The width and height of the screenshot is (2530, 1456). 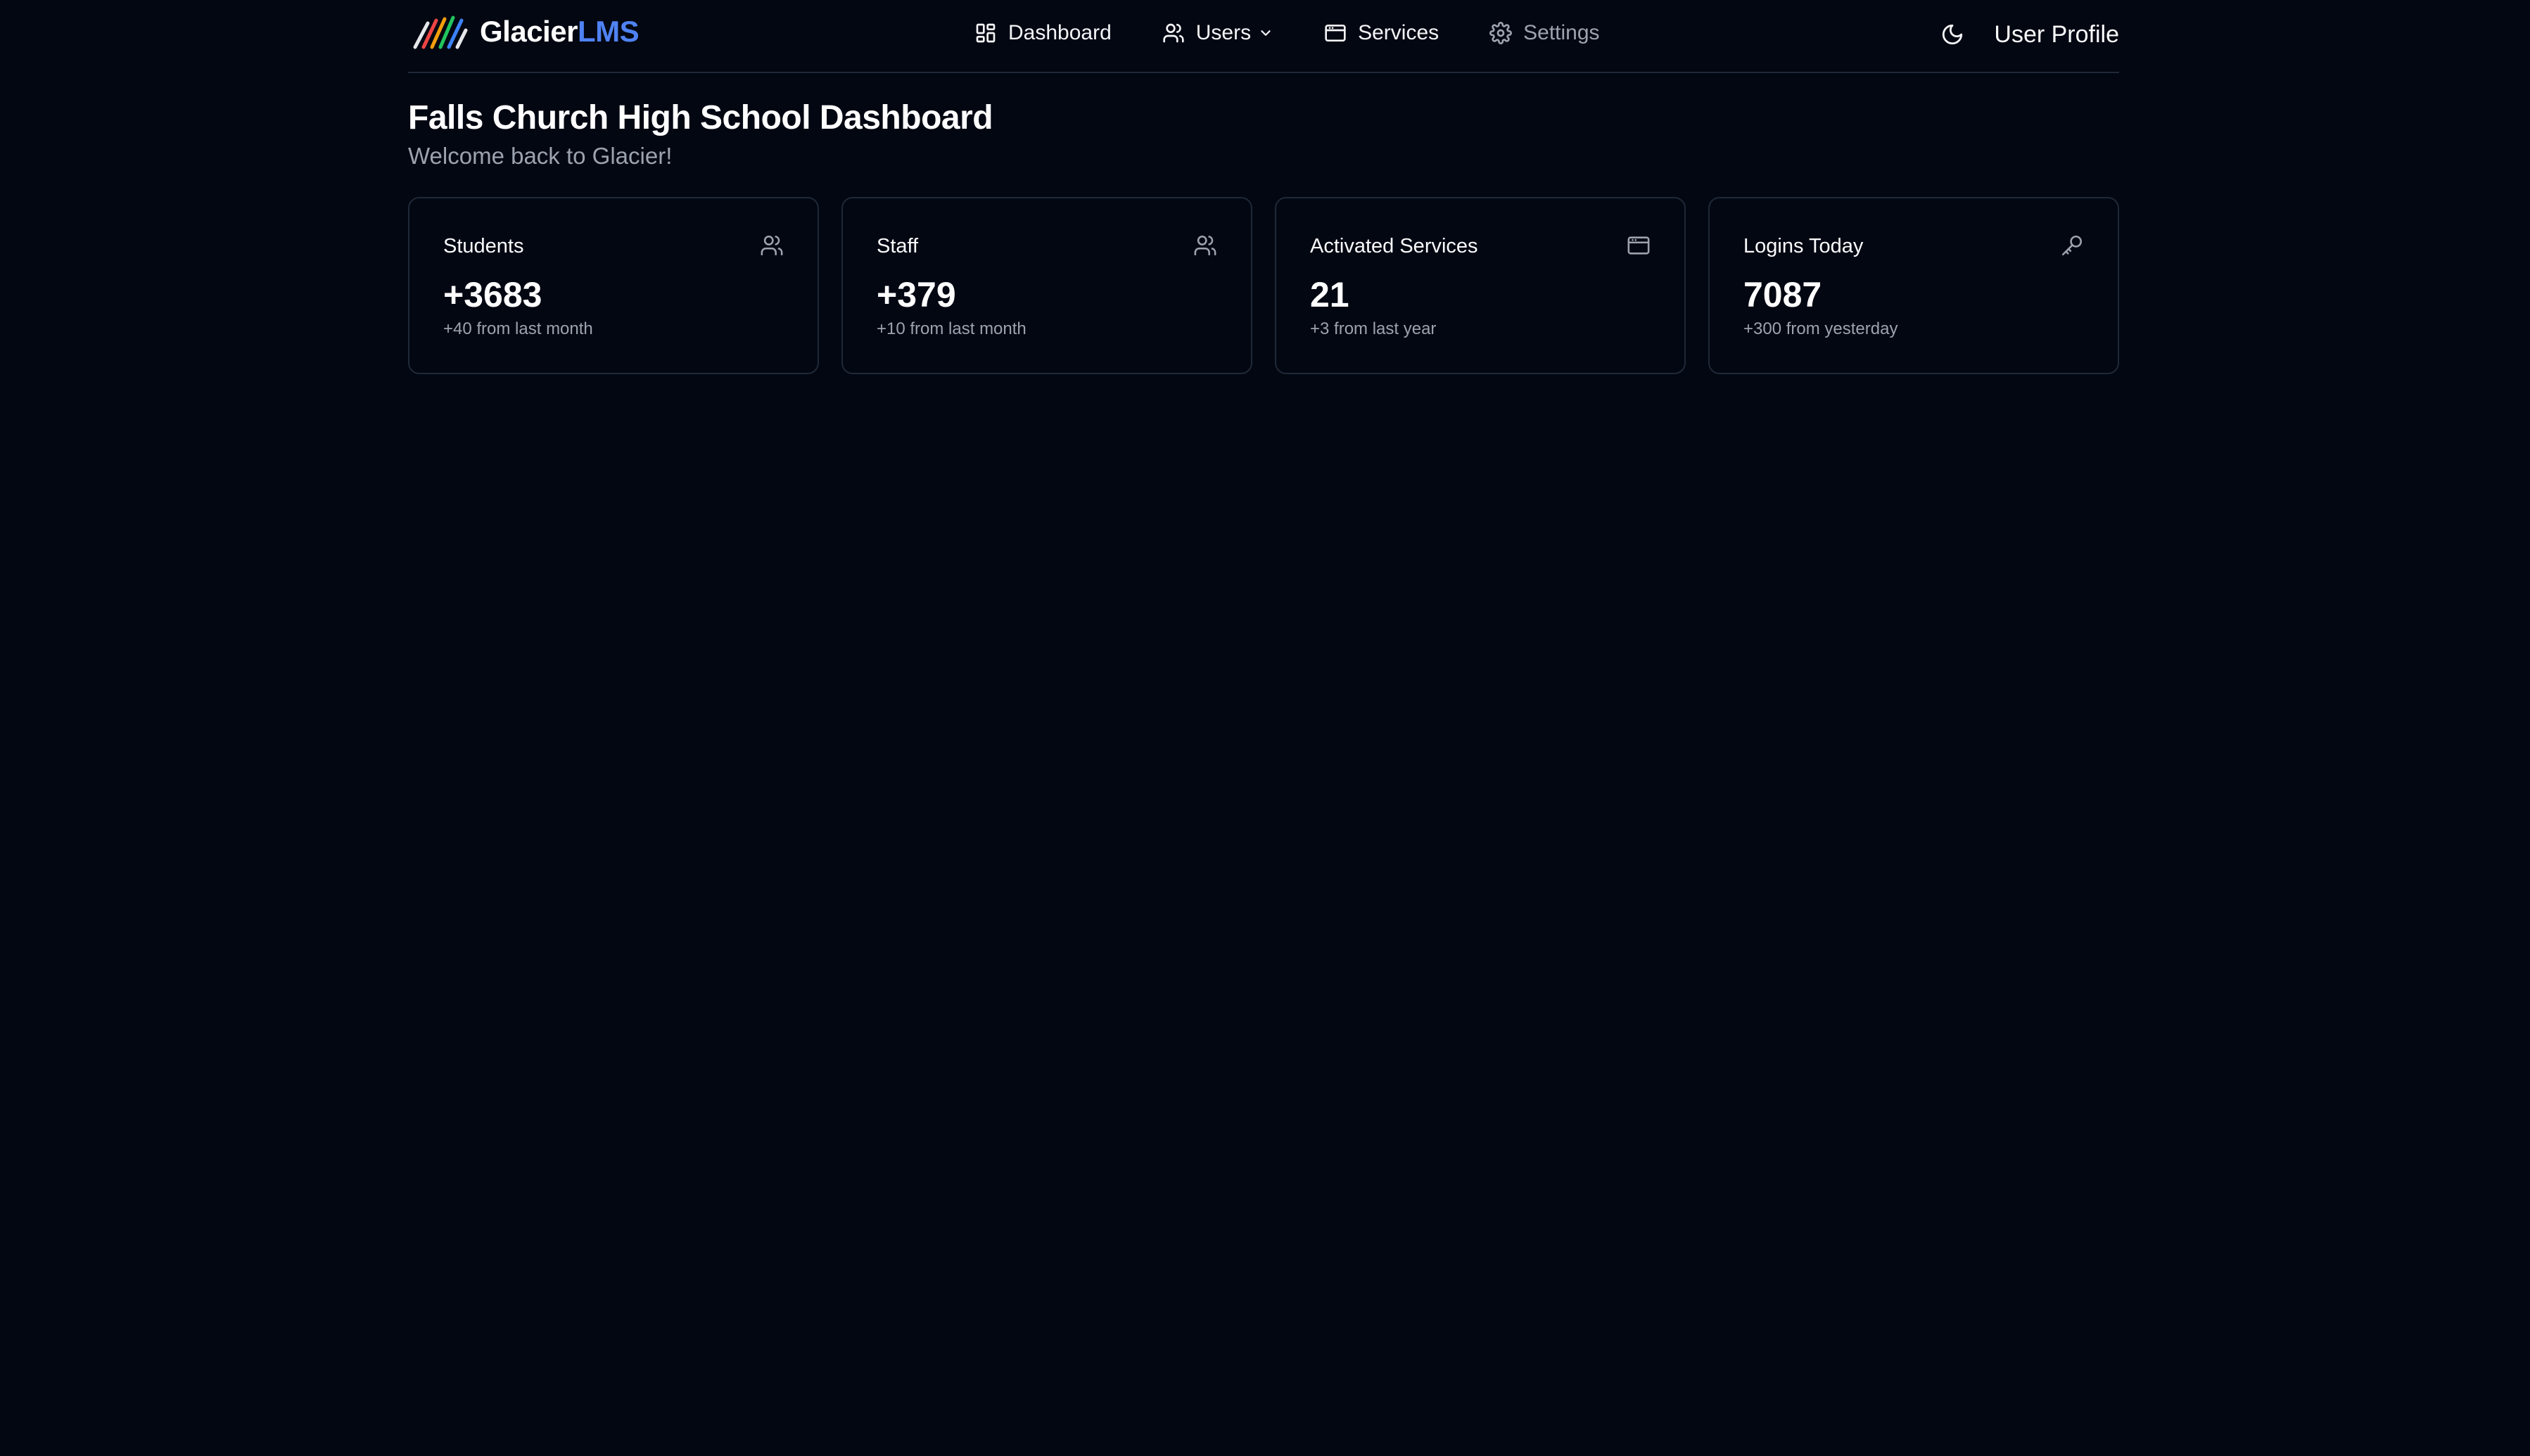 I want to click on stat-card-label: Staff, so click(x=898, y=246).